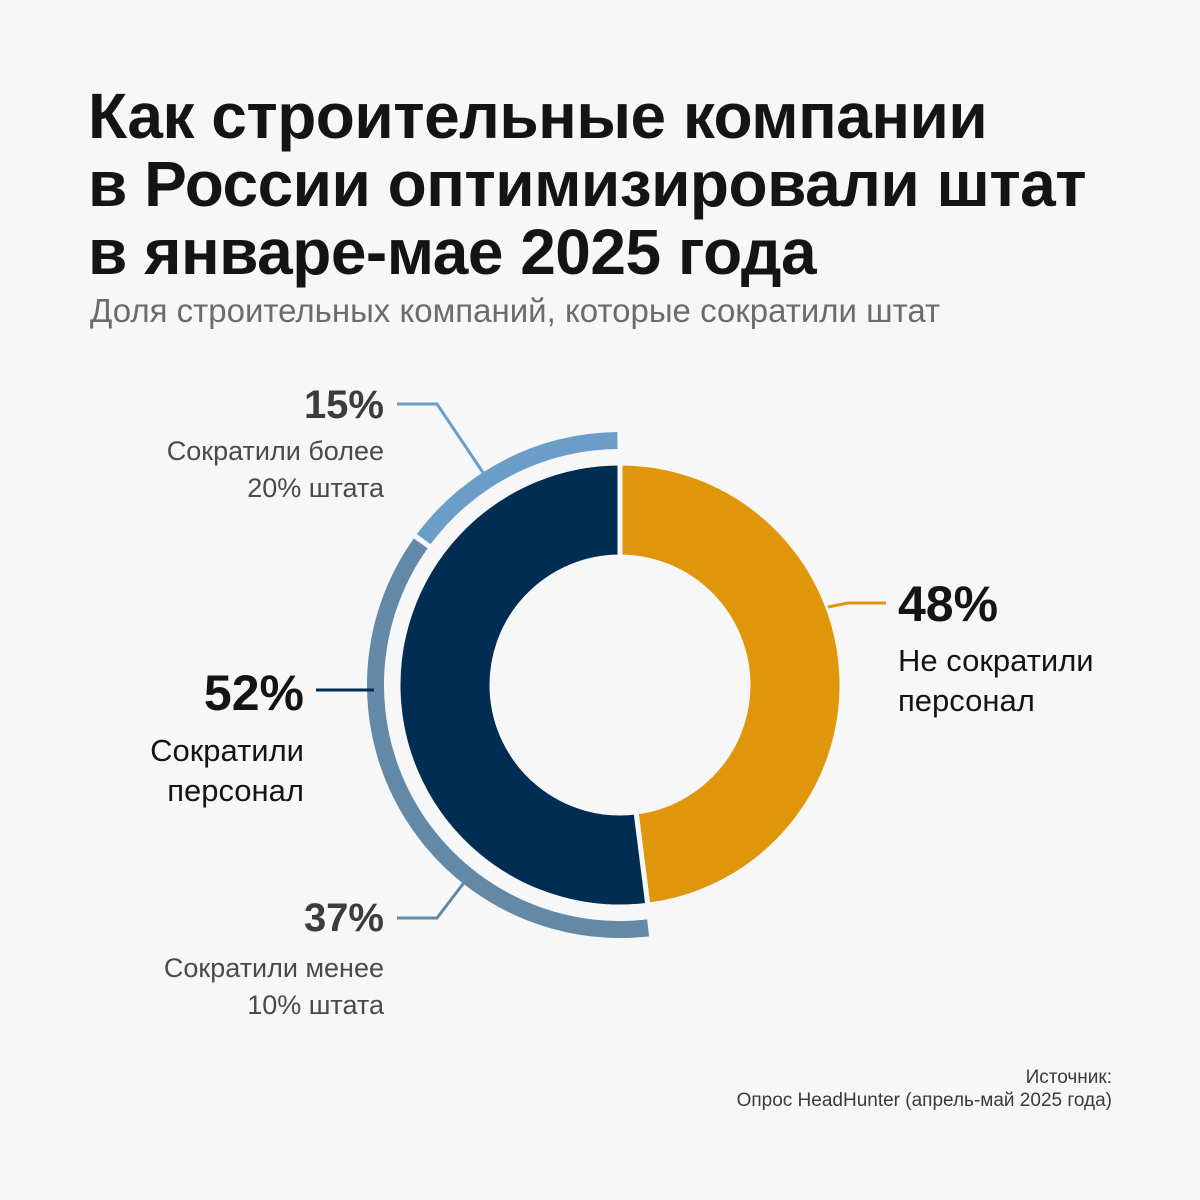 The width and height of the screenshot is (1200, 1200). I want to click on source-label: Источник:, so click(1068, 1077).